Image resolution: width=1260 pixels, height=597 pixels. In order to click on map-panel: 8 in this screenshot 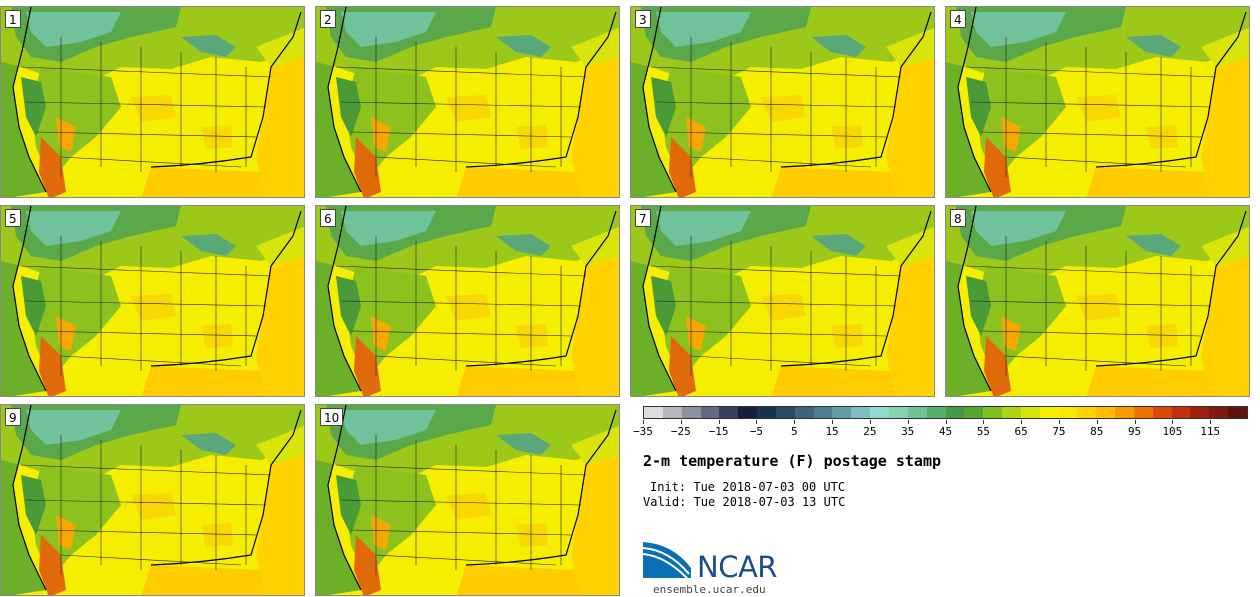, I will do `click(1097, 301)`.